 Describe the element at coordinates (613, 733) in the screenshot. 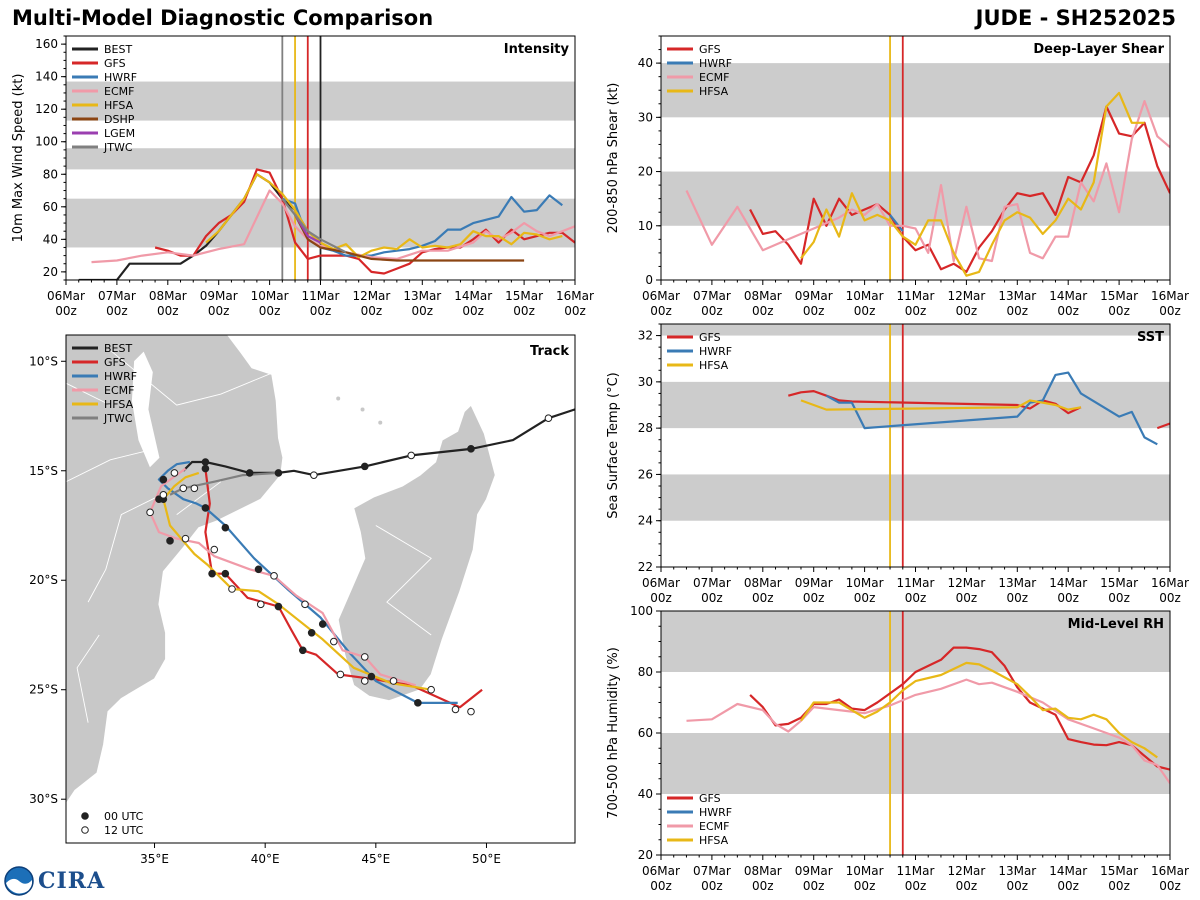

I see `y-axis-label: 700-500 hPa Humidity (%)` at that location.